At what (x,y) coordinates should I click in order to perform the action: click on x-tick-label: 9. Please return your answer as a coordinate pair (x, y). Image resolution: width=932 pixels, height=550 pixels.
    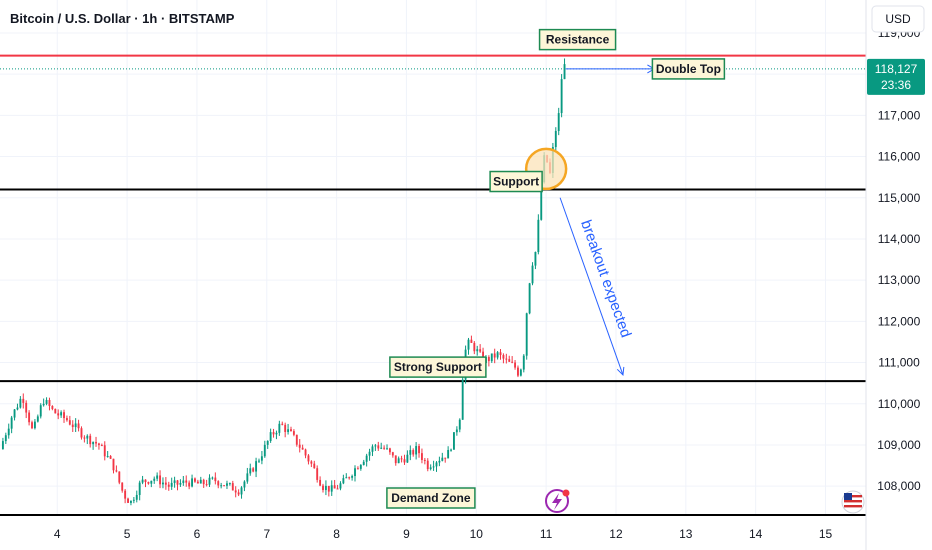
    Looking at the image, I should click on (406, 534).